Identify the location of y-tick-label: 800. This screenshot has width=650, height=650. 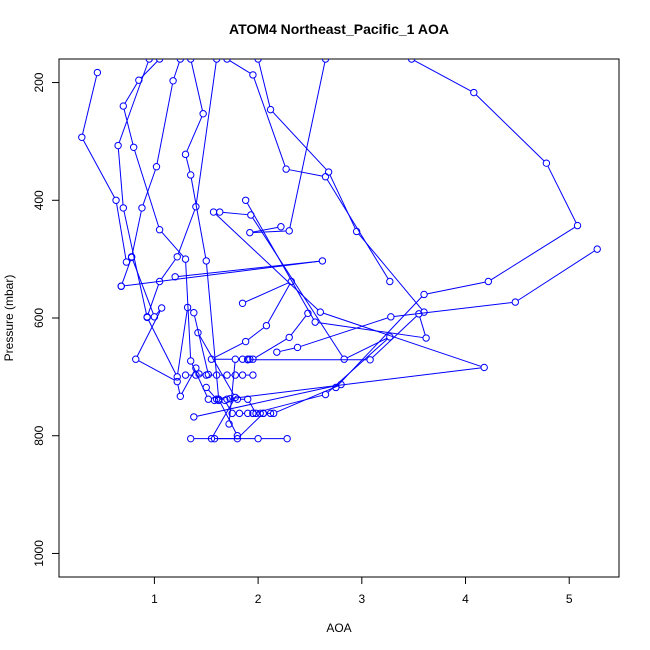
(39, 435).